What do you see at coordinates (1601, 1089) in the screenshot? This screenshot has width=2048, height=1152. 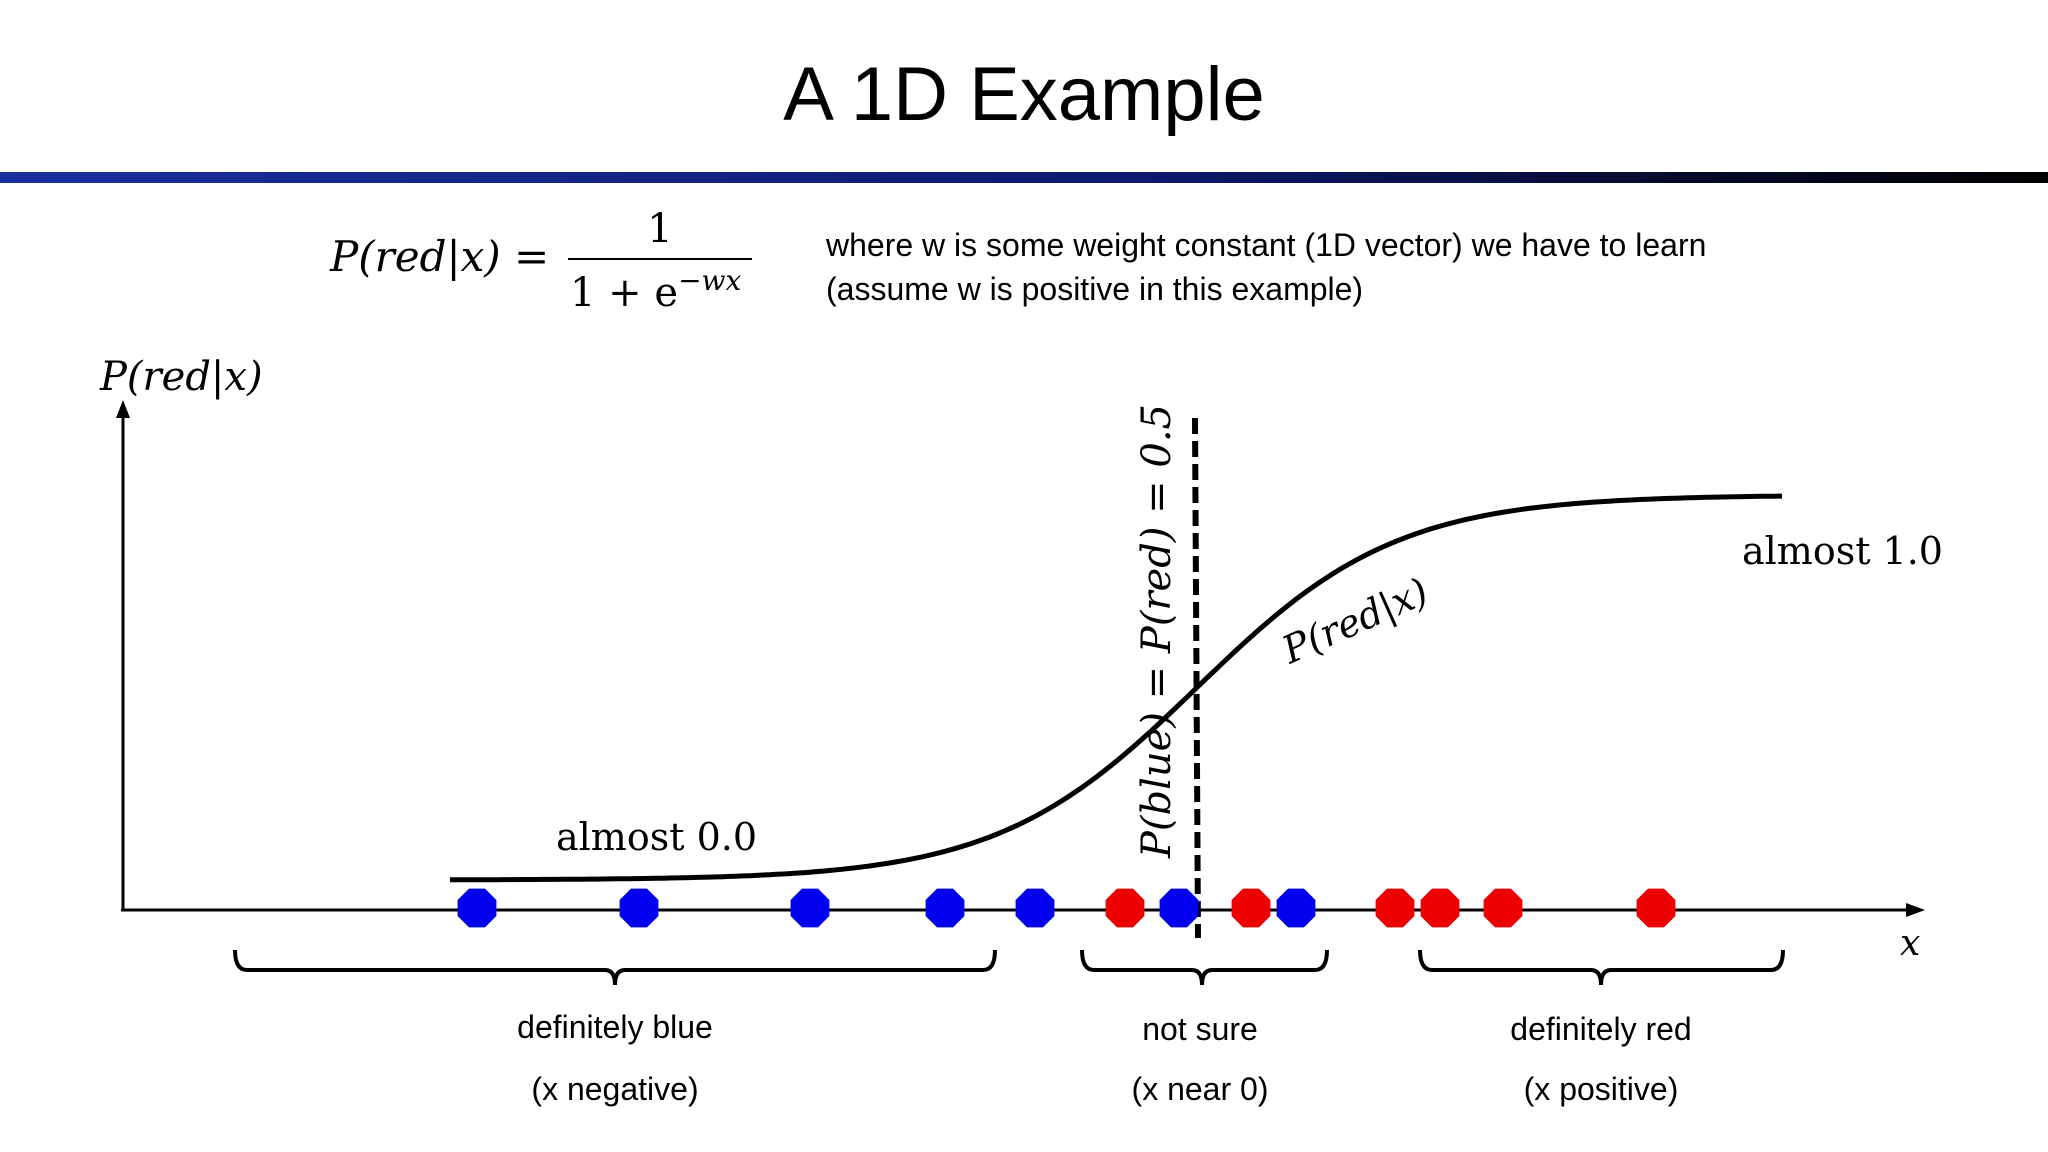 I see `region-red-sublabel: (x positive)` at bounding box center [1601, 1089].